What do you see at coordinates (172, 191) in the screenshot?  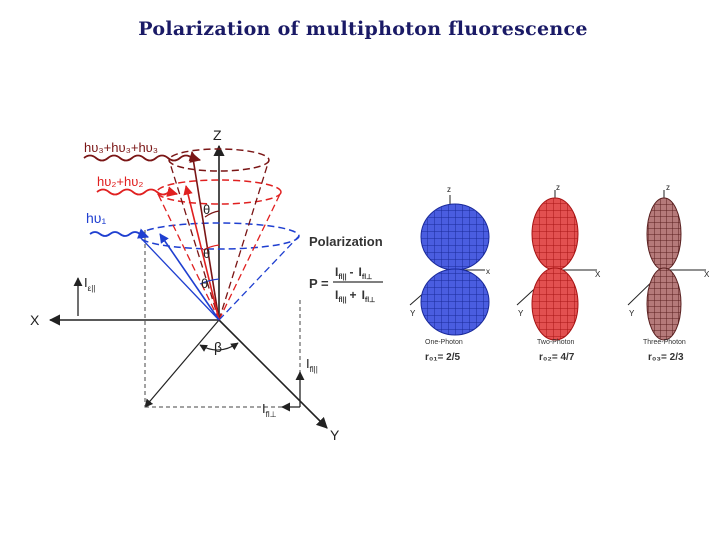 I see `two-photon-wave-tip` at bounding box center [172, 191].